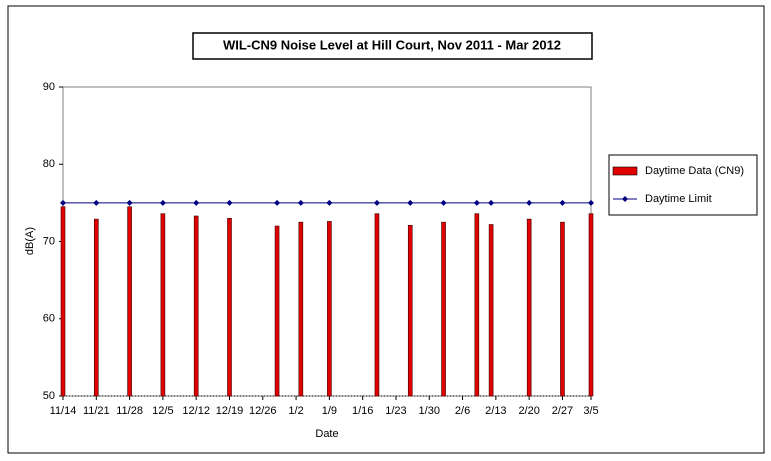 Image resolution: width=771 pixels, height=461 pixels. I want to click on x-tick-label: 12/5, so click(162, 411).